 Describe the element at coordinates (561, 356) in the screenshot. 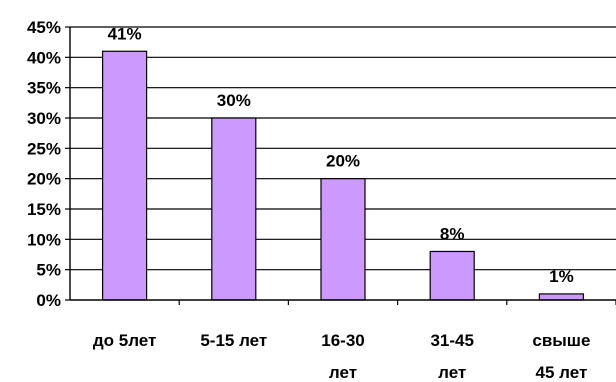

I see `x-tick-label: свыше 45 лет` at that location.